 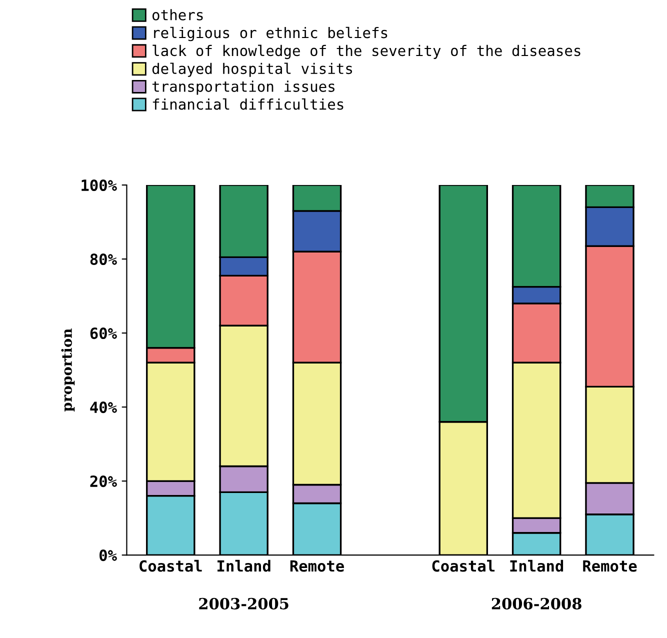 What do you see at coordinates (68, 370) in the screenshot?
I see `y-axis-title: proportion` at bounding box center [68, 370].